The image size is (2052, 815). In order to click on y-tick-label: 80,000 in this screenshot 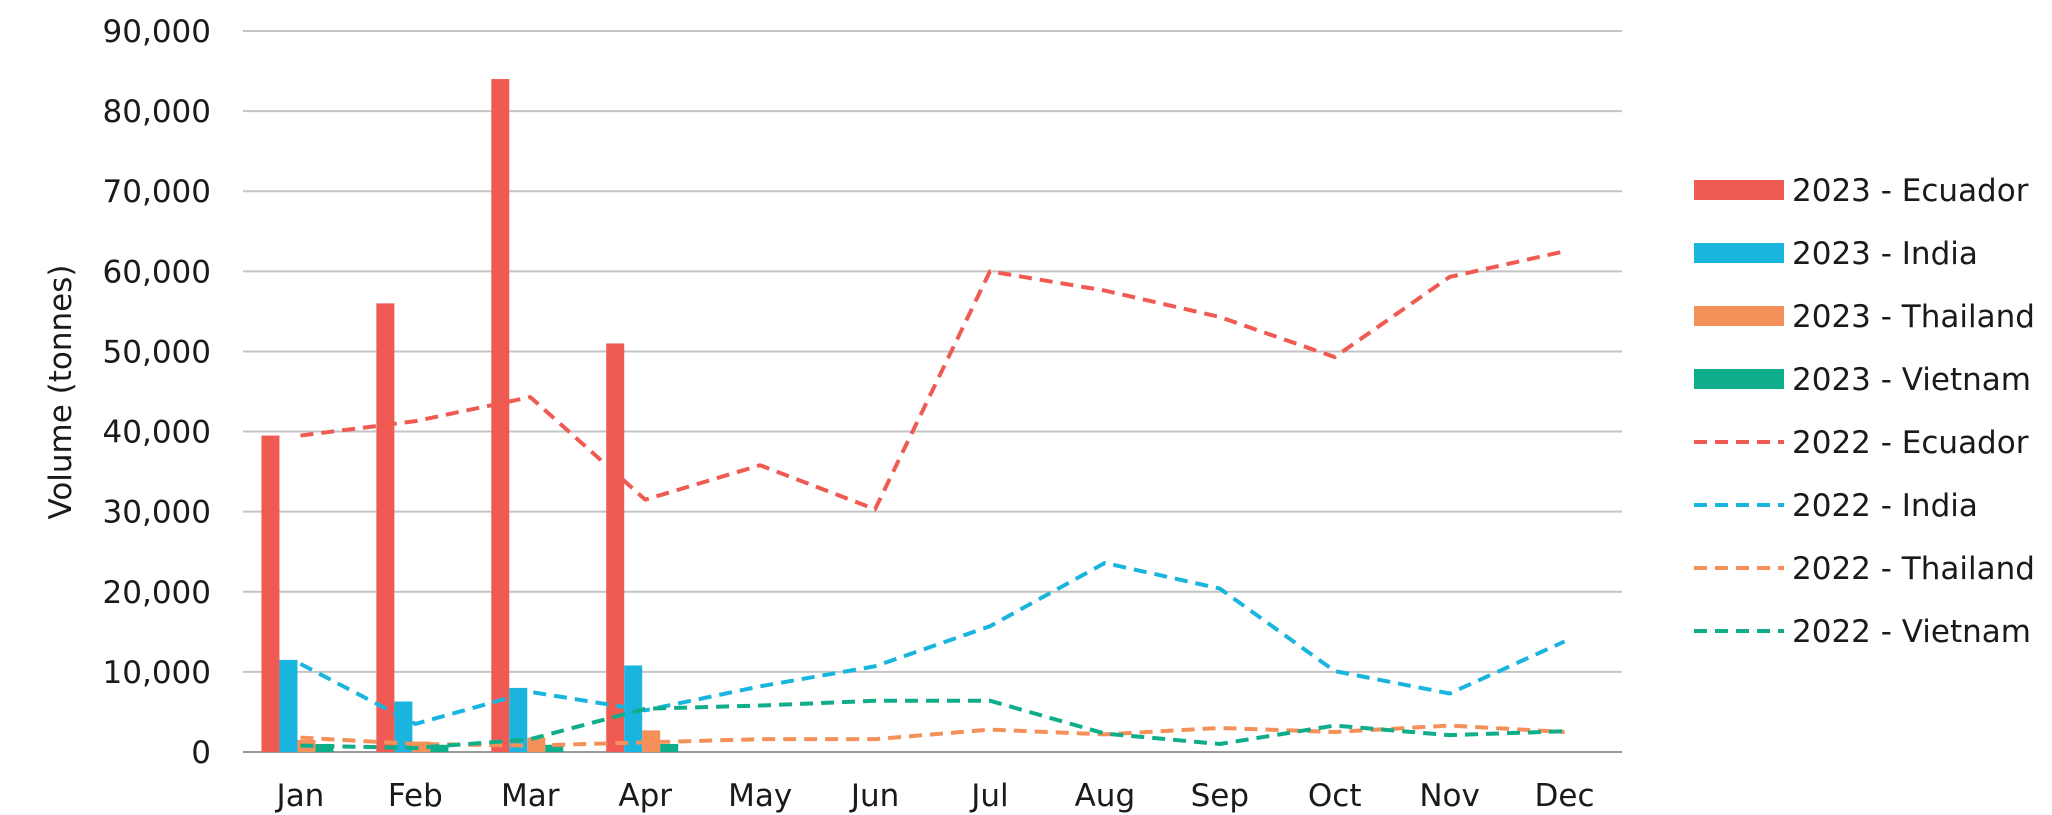, I will do `click(157, 112)`.